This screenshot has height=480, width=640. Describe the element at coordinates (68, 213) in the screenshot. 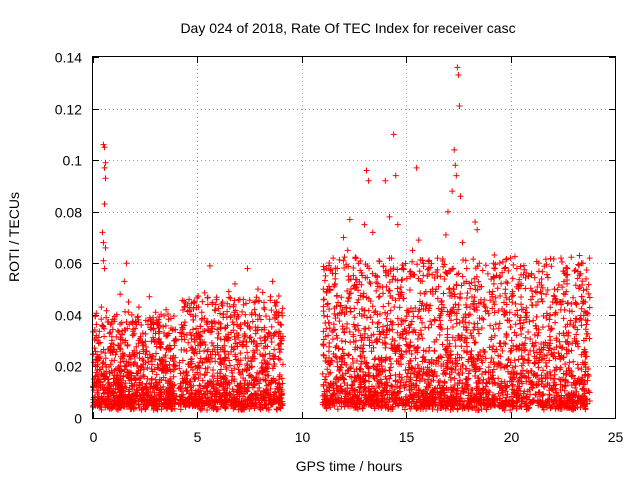

I see `y-tick-label: 0.08` at that location.